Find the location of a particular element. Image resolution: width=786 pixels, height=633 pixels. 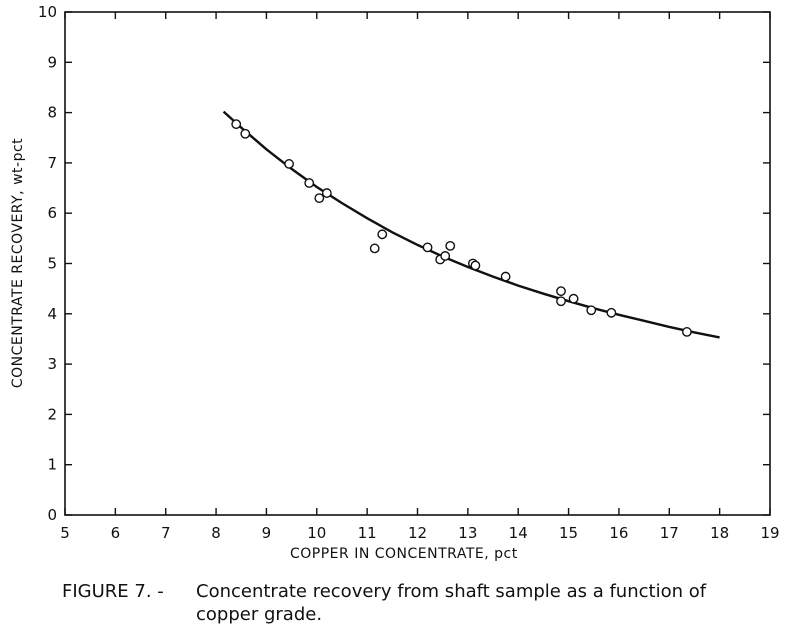

x-tick-label: 8 is located at coordinates (216, 533).